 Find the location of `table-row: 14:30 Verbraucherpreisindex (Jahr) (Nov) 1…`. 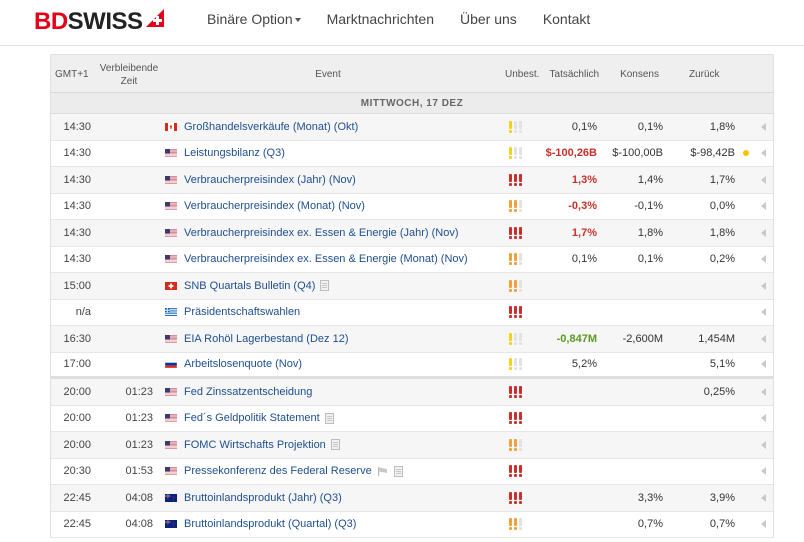

table-row: 14:30 Verbraucherpreisindex (Jahr) (Nov) 1… is located at coordinates (412, 180).